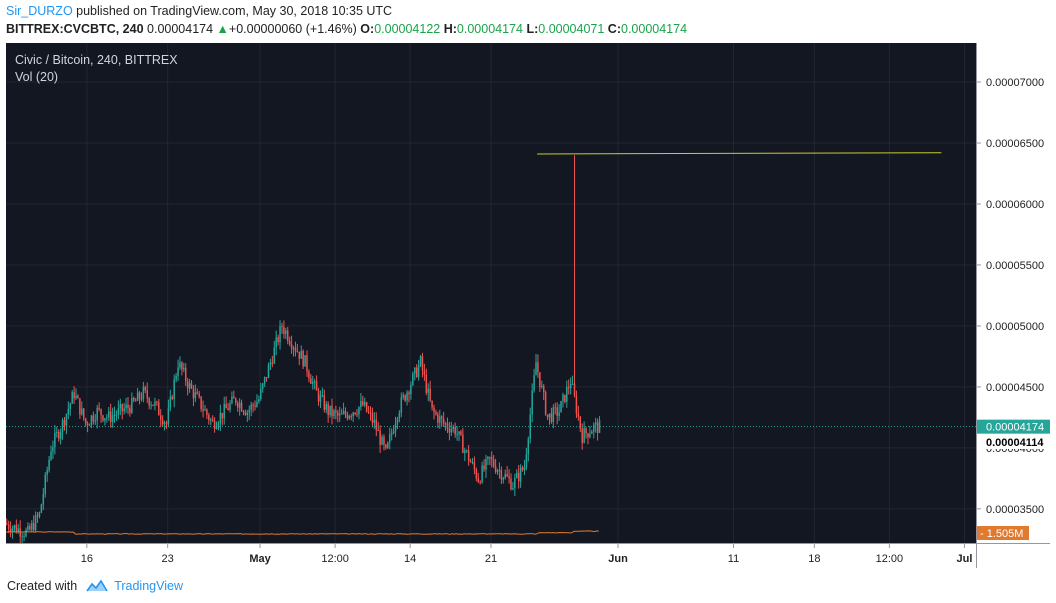  Describe the element at coordinates (890, 559) in the screenshot. I see `time-tick-label: 12:00` at that location.